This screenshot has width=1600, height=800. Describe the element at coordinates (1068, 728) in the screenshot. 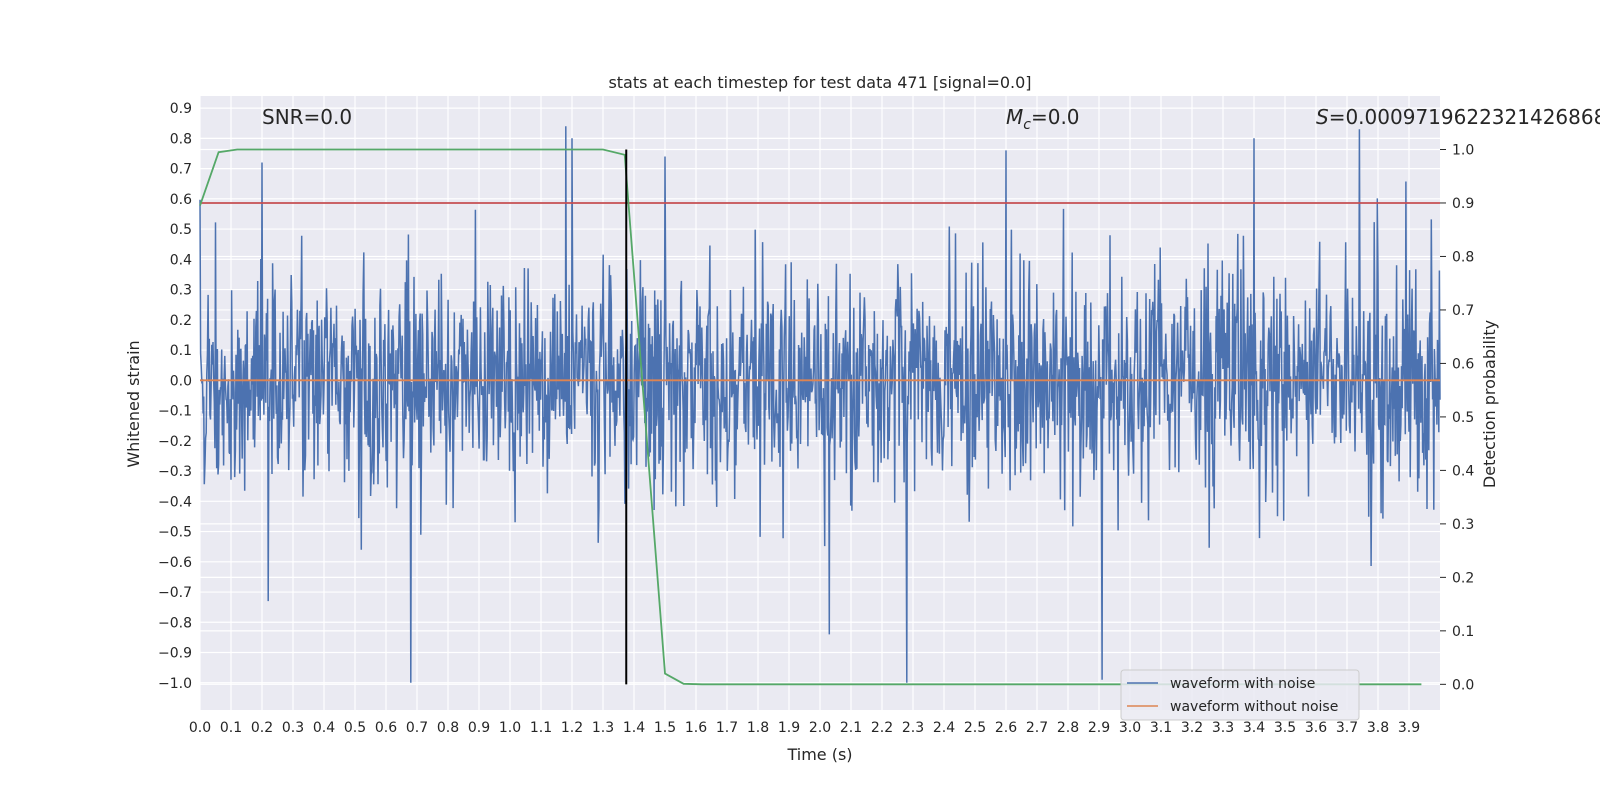

I see `x-tick-label: 2.8` at that location.